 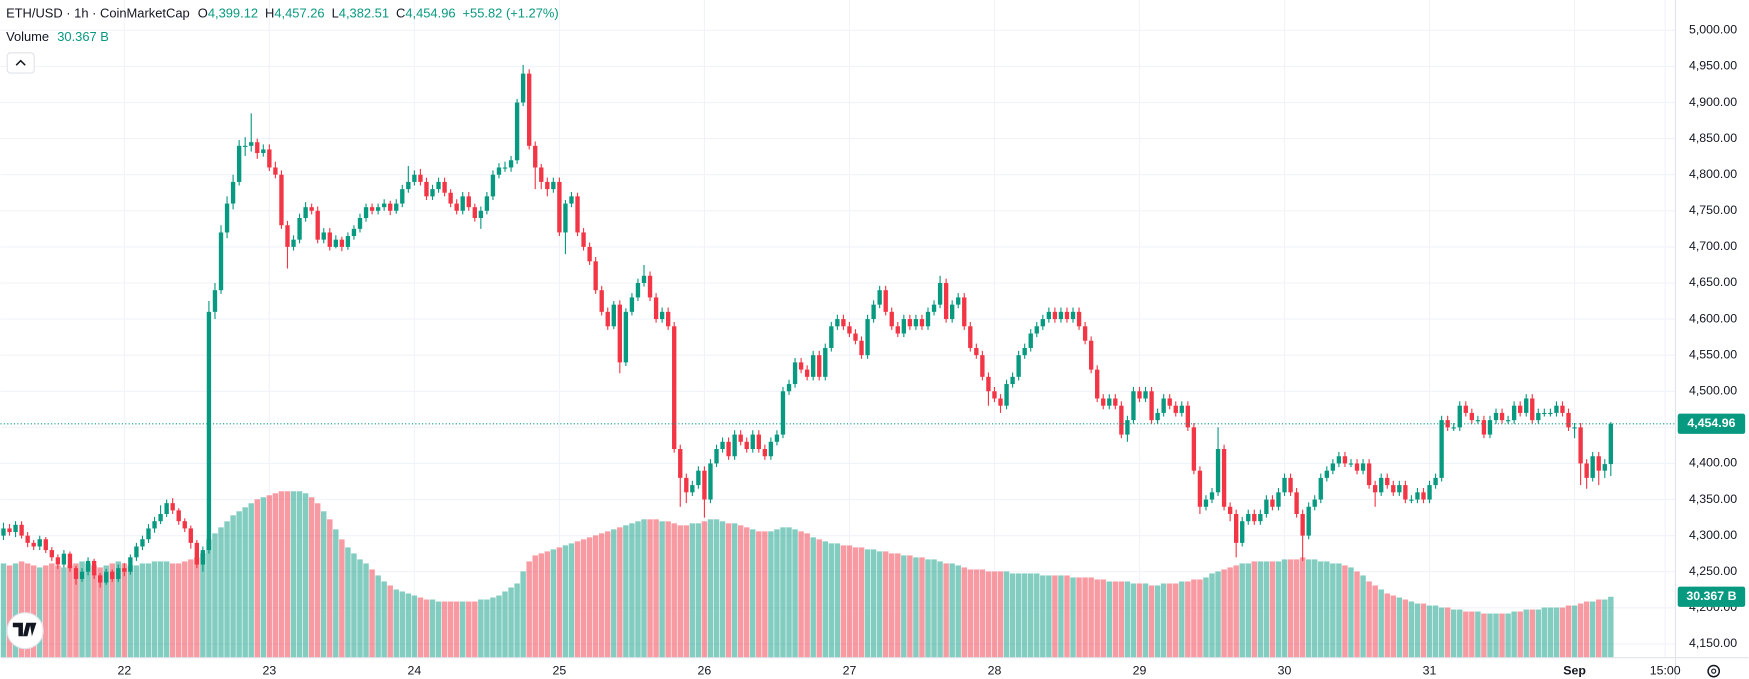 I want to click on settings-icon, so click(x=1714, y=671).